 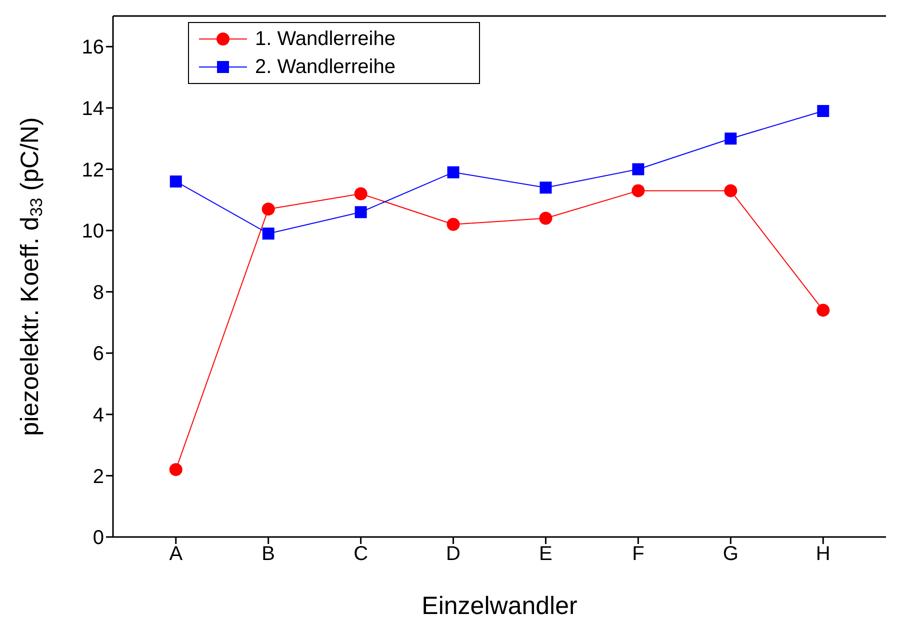 What do you see at coordinates (325, 39) in the screenshot?
I see `legend-label: 1. Wandlerreihe` at bounding box center [325, 39].